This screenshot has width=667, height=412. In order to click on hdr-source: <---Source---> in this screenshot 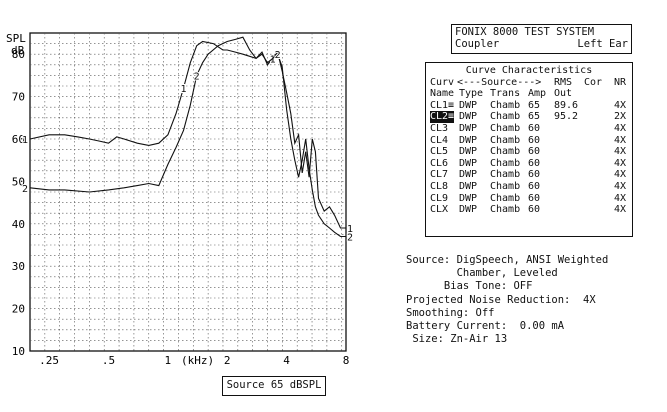, I will do `click(499, 82)`.